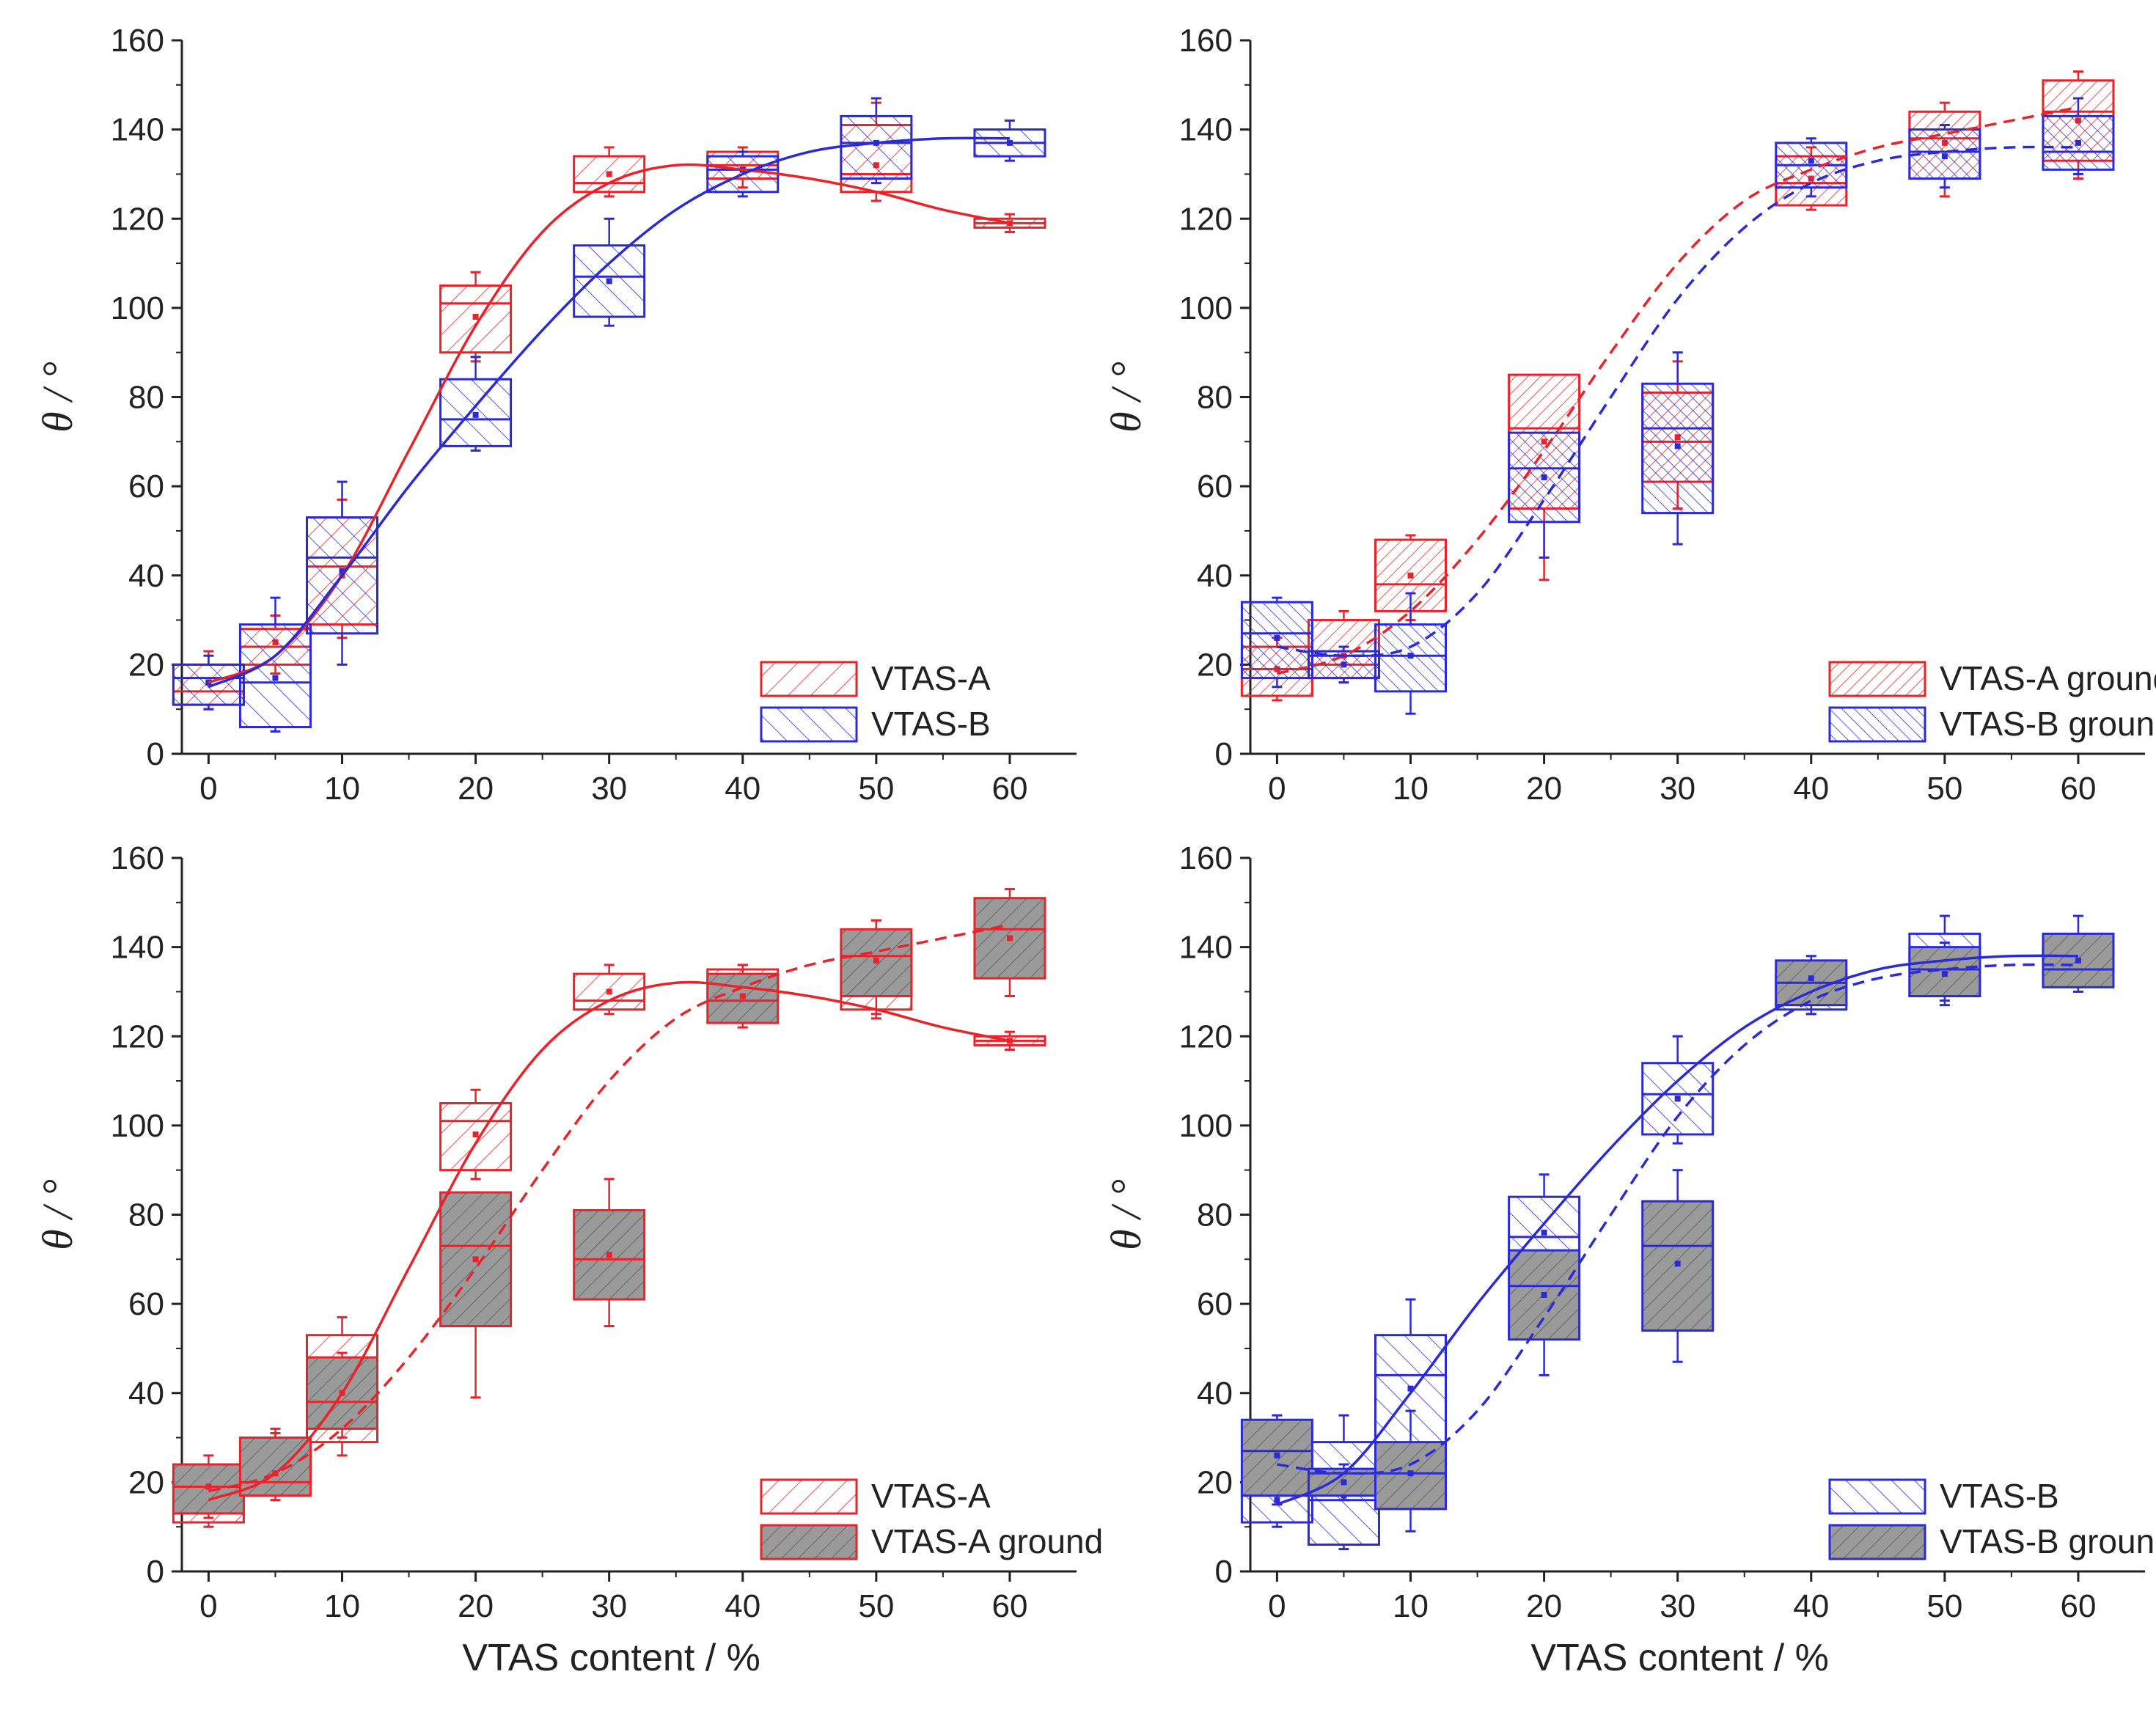 The height and width of the screenshot is (1710, 2156). What do you see at coordinates (1677, 1230) in the screenshot?
I see `fit-curve-vtas-b` at bounding box center [1677, 1230].